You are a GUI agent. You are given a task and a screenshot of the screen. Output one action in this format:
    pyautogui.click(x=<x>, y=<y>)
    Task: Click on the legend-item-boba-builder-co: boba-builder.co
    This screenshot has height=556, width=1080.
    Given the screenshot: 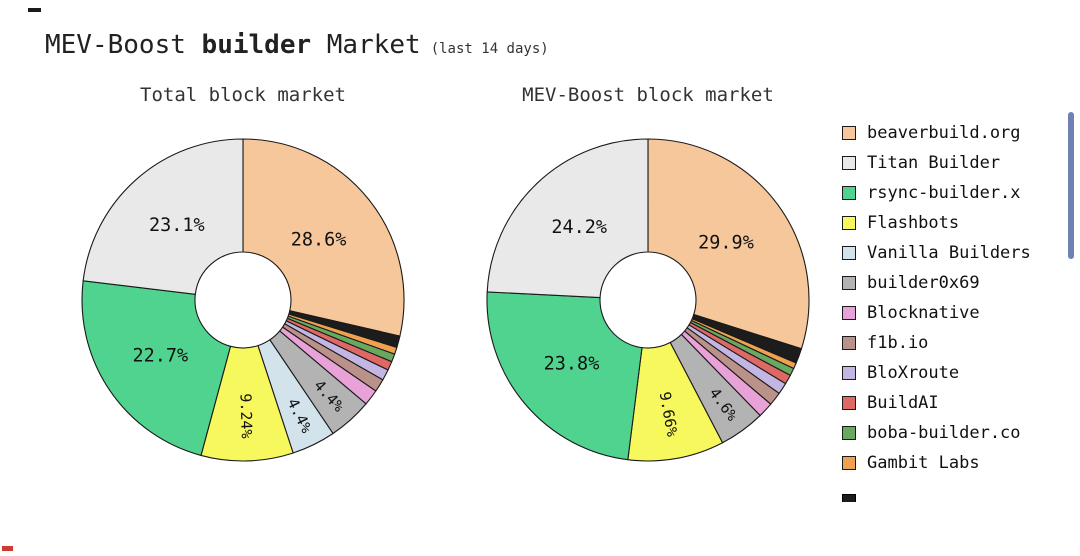 What is the action you would take?
    pyautogui.click(x=936, y=433)
    